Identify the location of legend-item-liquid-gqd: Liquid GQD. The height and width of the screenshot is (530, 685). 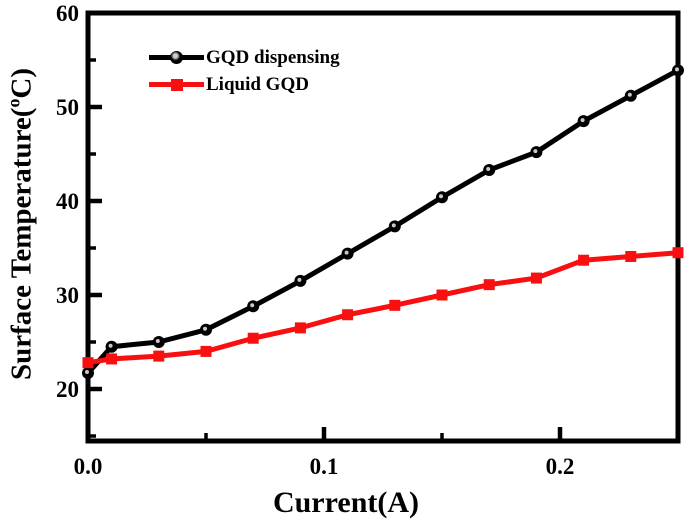
(244, 84).